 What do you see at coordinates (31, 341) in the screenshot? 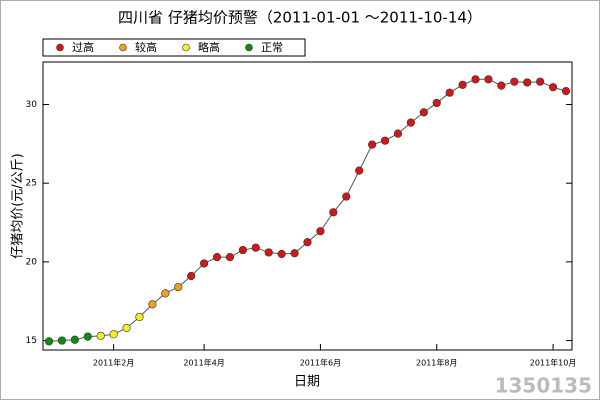
I see `y-tick-label: 15` at bounding box center [31, 341].